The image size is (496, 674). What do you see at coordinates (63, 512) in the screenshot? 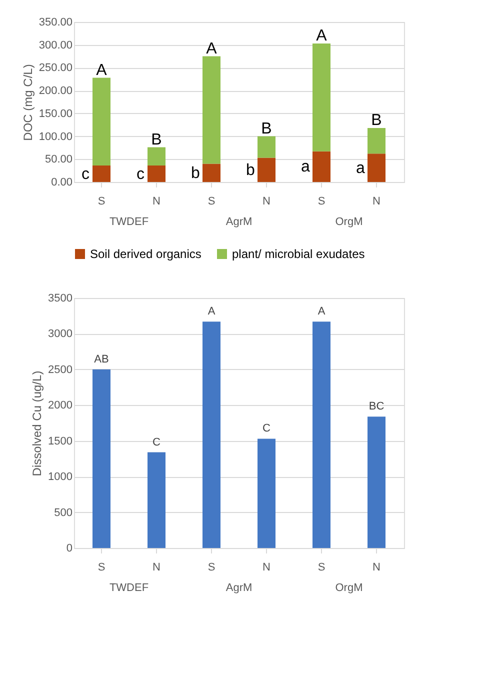
I see `y-tick-label: 500` at bounding box center [63, 512].